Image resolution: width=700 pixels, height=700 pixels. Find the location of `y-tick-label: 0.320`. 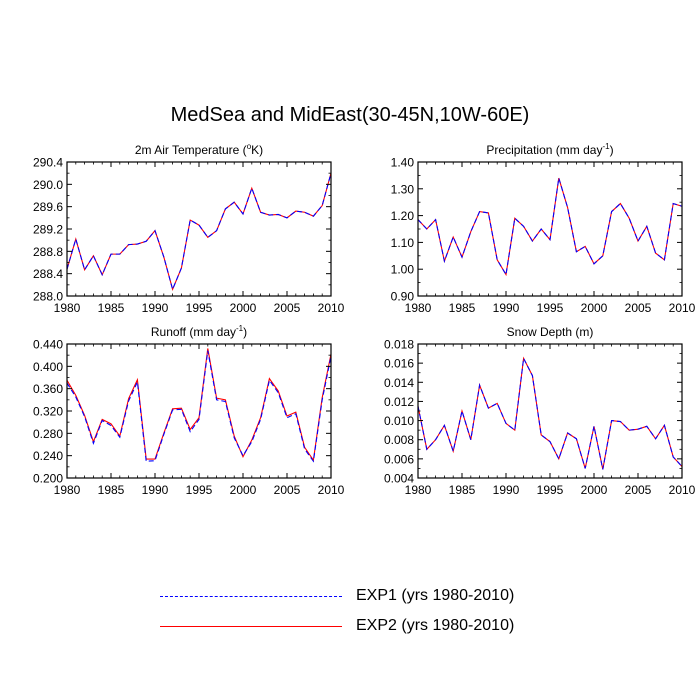

y-tick-label: 0.320 is located at coordinates (48, 412).